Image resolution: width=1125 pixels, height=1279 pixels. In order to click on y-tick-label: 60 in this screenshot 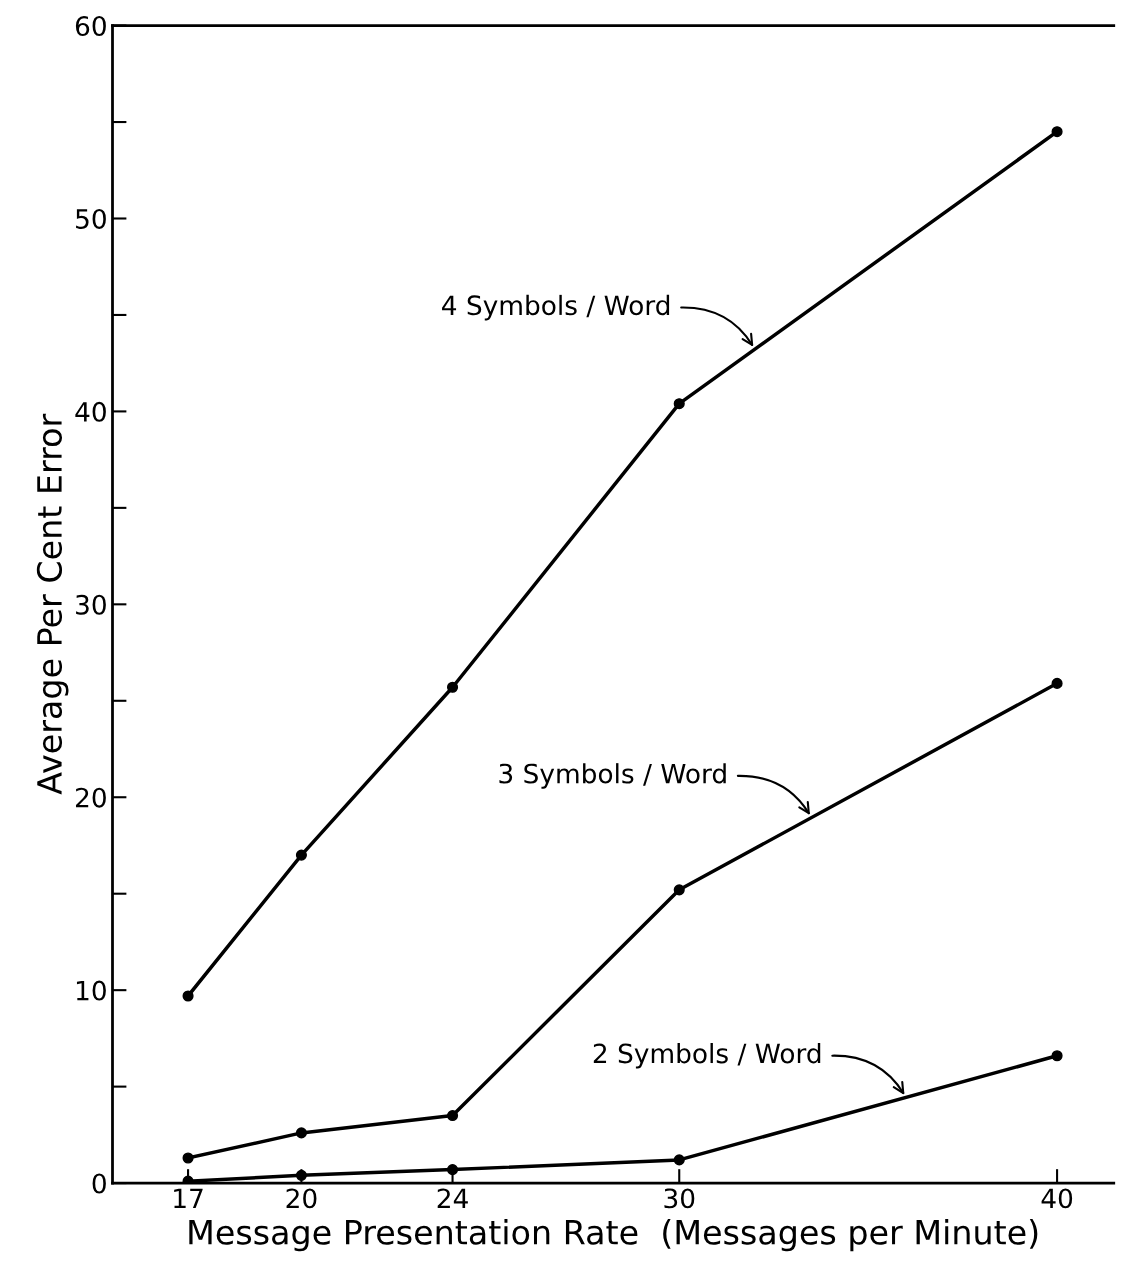, I will do `click(90, 26)`.